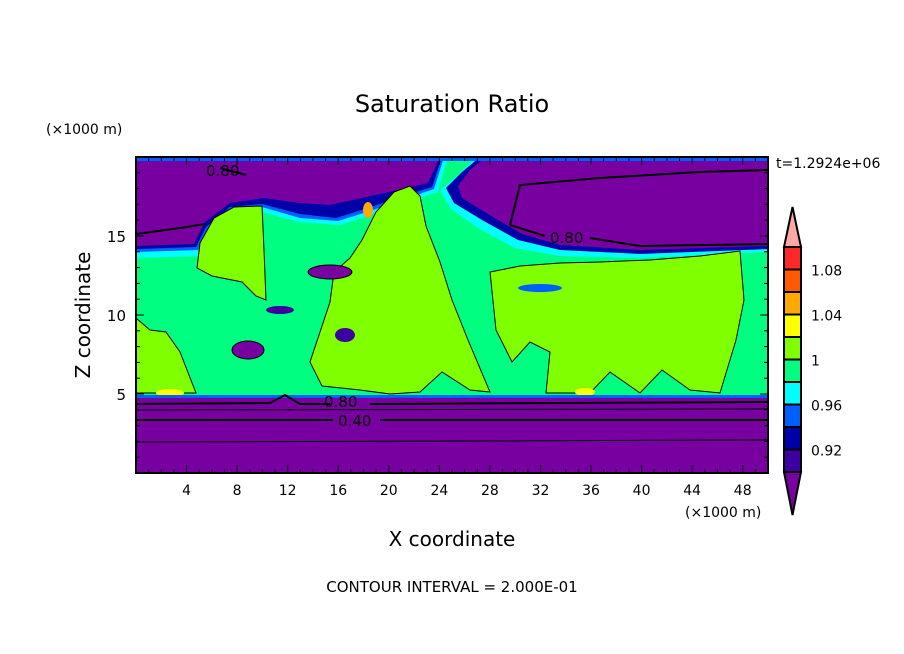 The width and height of the screenshot is (904, 654). I want to click on colorbar-label: 0.92, so click(826, 452).